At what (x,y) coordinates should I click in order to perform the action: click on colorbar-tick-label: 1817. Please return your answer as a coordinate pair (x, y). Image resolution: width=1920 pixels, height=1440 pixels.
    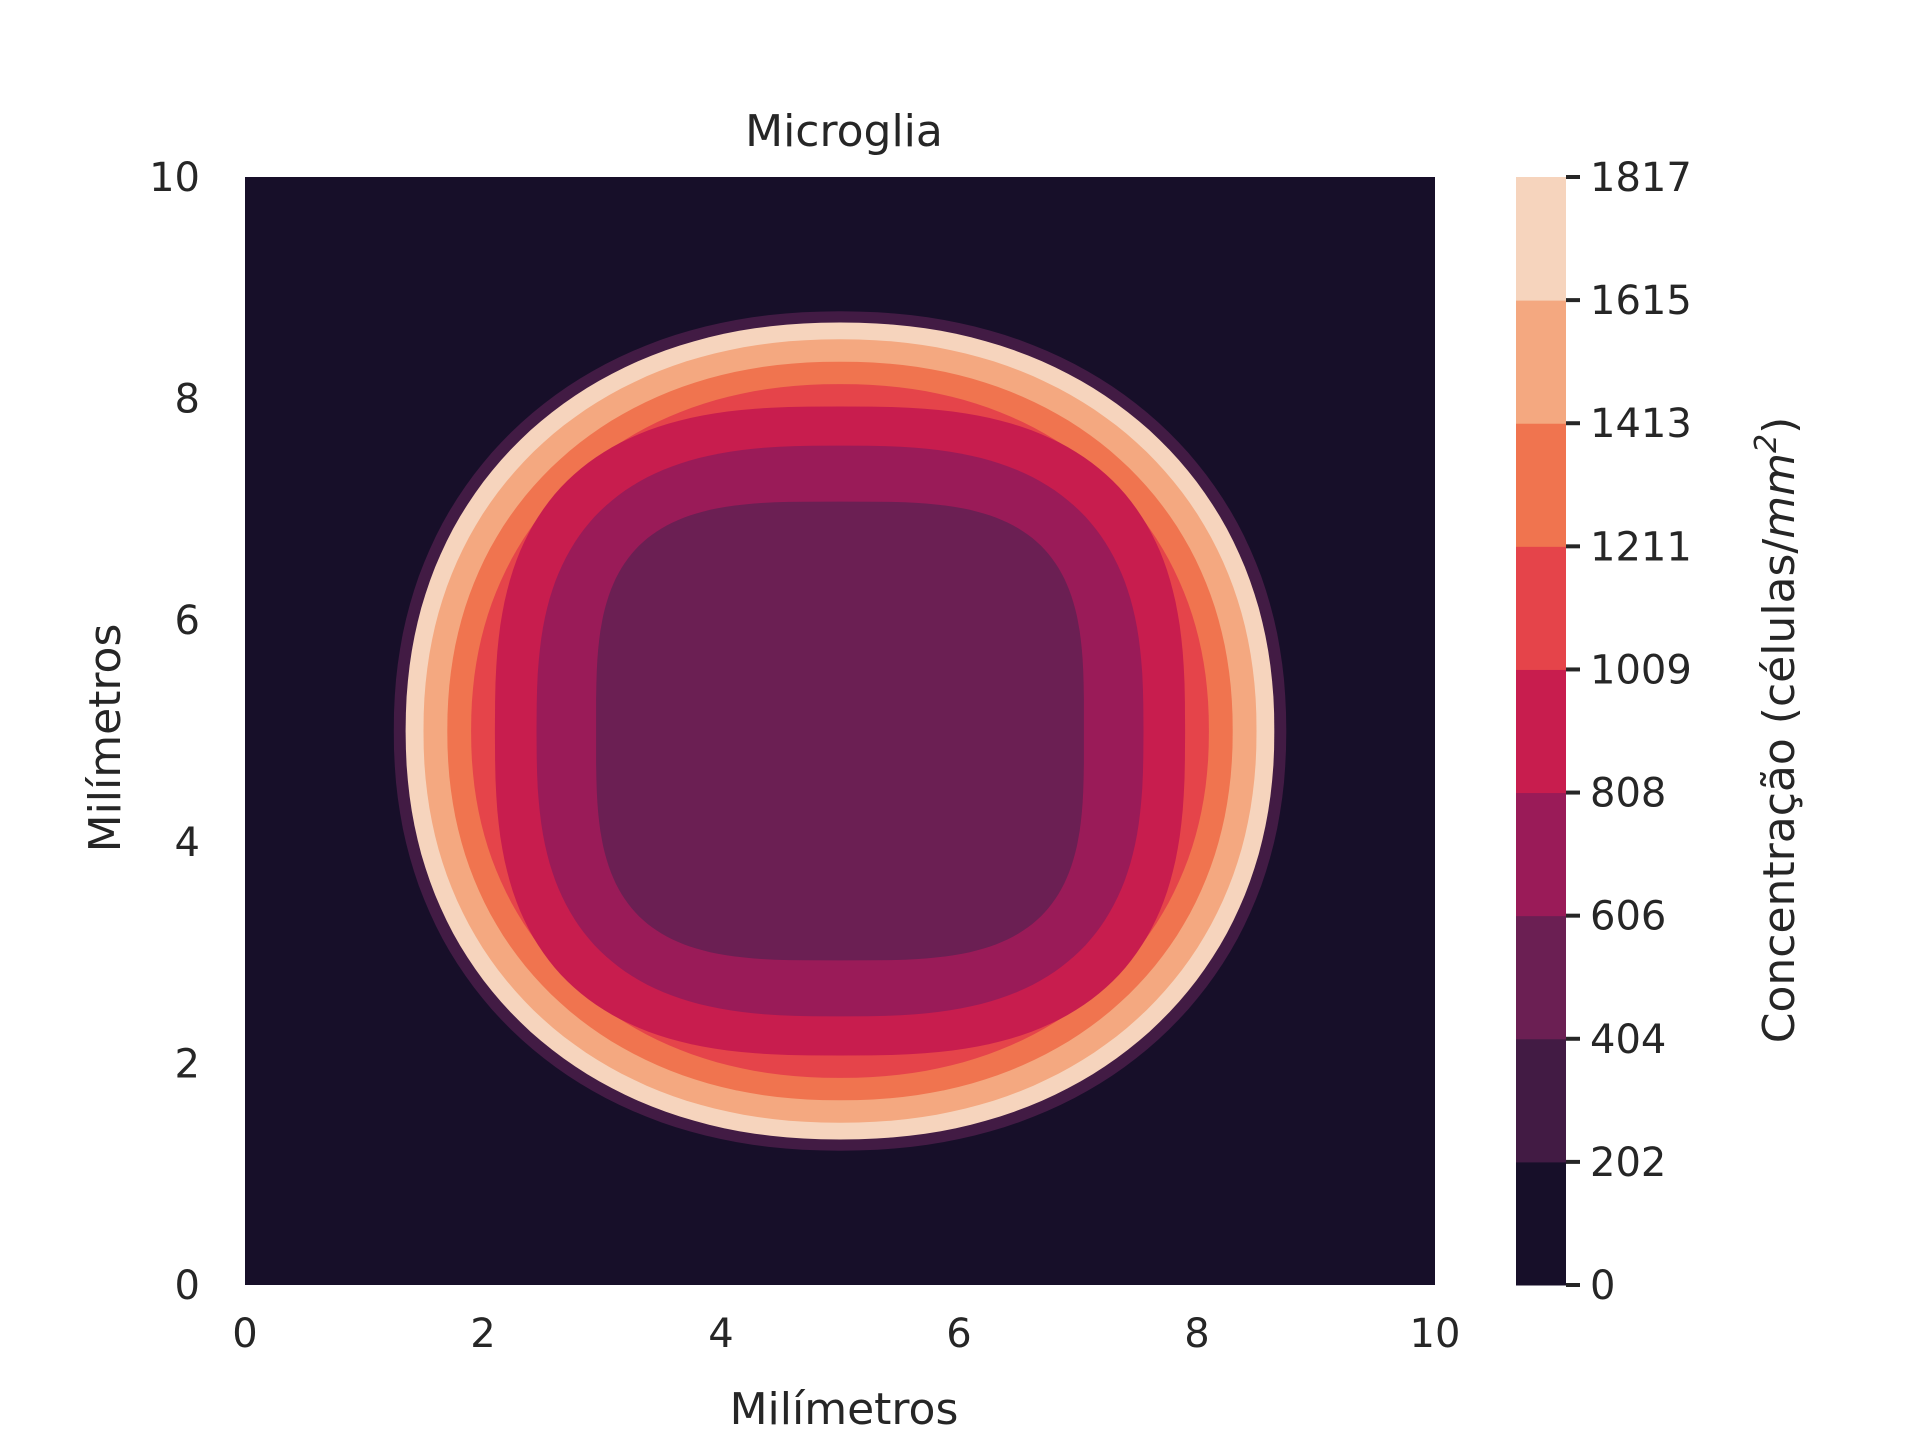
    Looking at the image, I should click on (1641, 178).